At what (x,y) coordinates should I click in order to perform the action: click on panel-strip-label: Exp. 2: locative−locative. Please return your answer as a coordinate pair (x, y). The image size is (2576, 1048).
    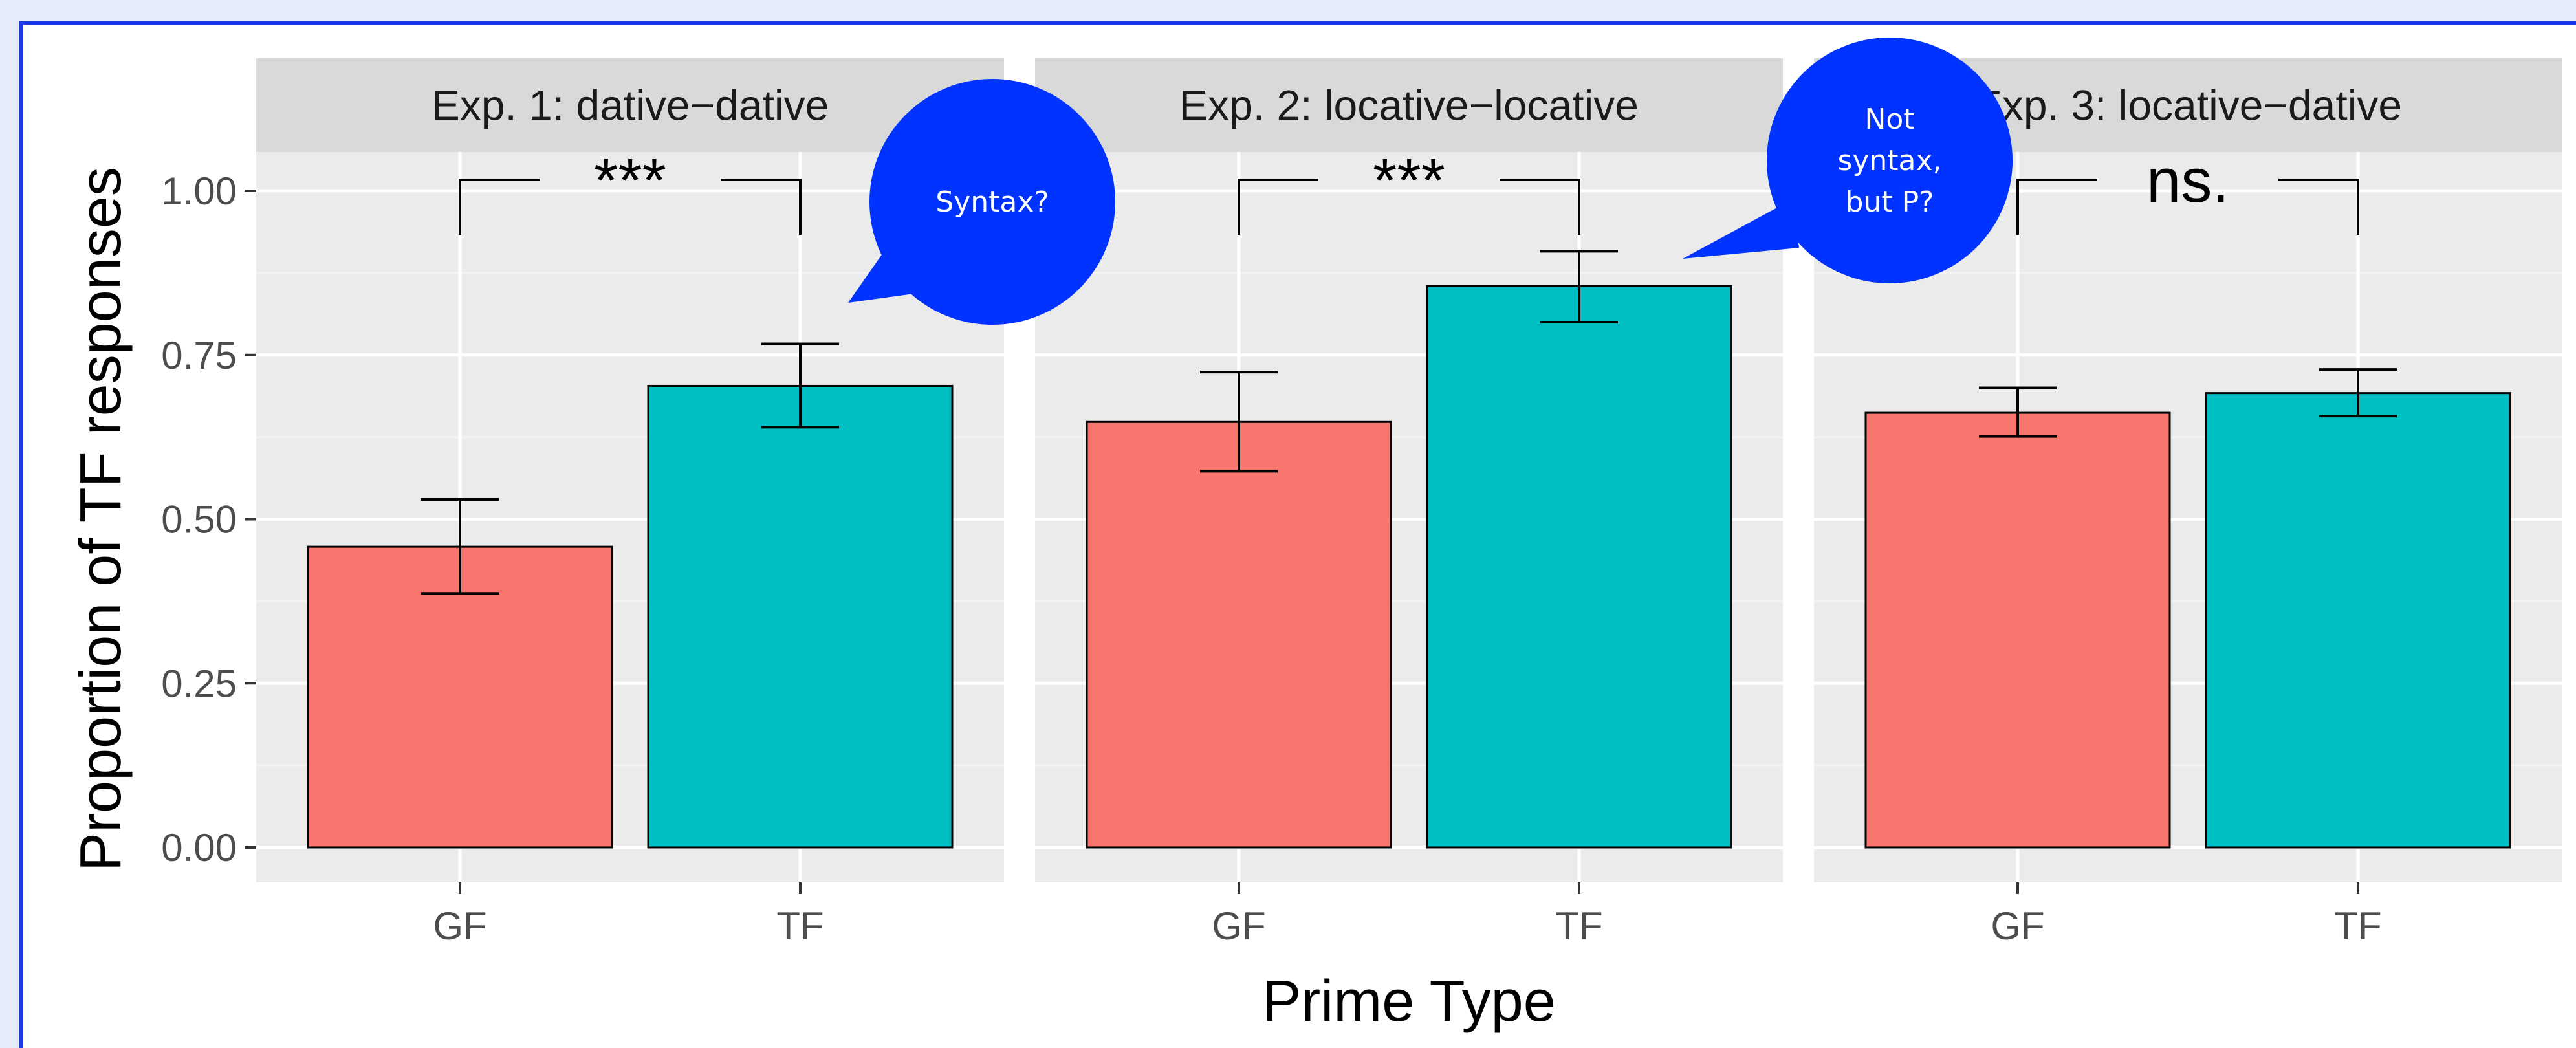
    Looking at the image, I should click on (1409, 106).